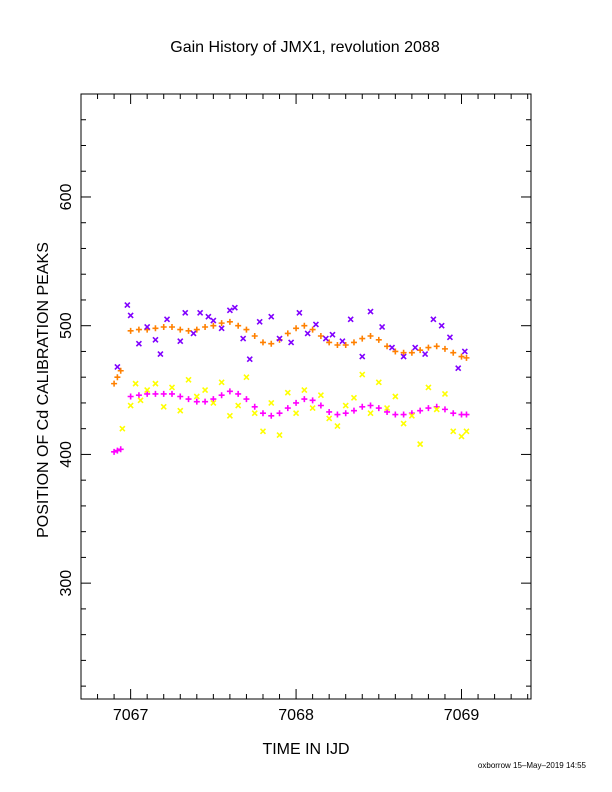  I want to click on footer-credit: oxborrow 15–May–2019 14:55, so click(532, 765).